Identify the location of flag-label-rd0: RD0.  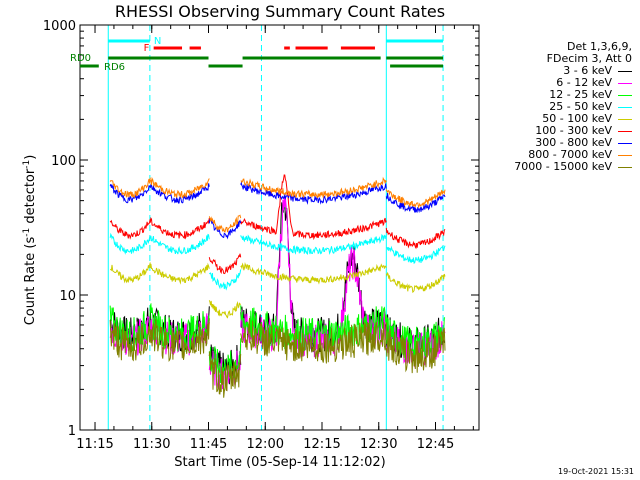
(80, 58).